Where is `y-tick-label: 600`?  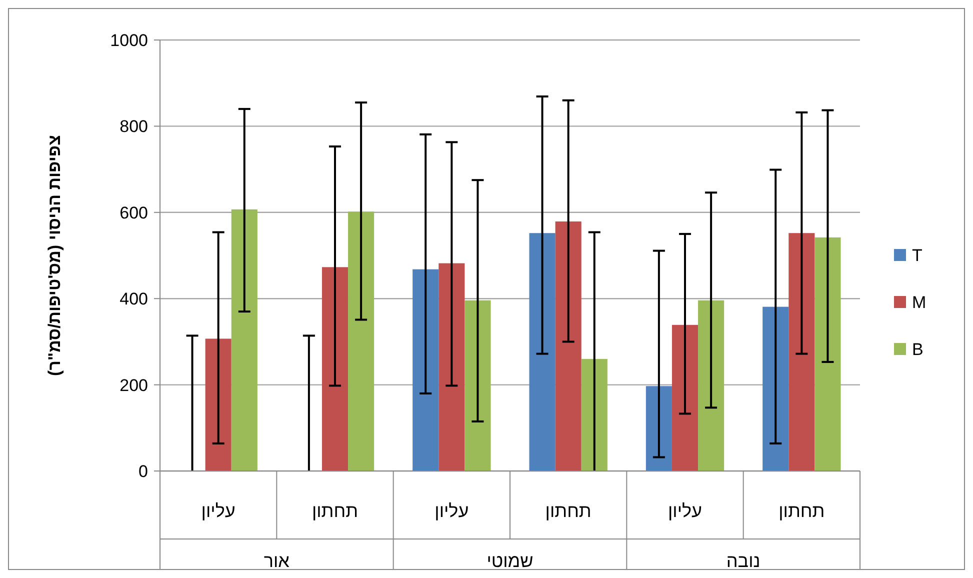
y-tick-label: 600 is located at coordinates (134, 212).